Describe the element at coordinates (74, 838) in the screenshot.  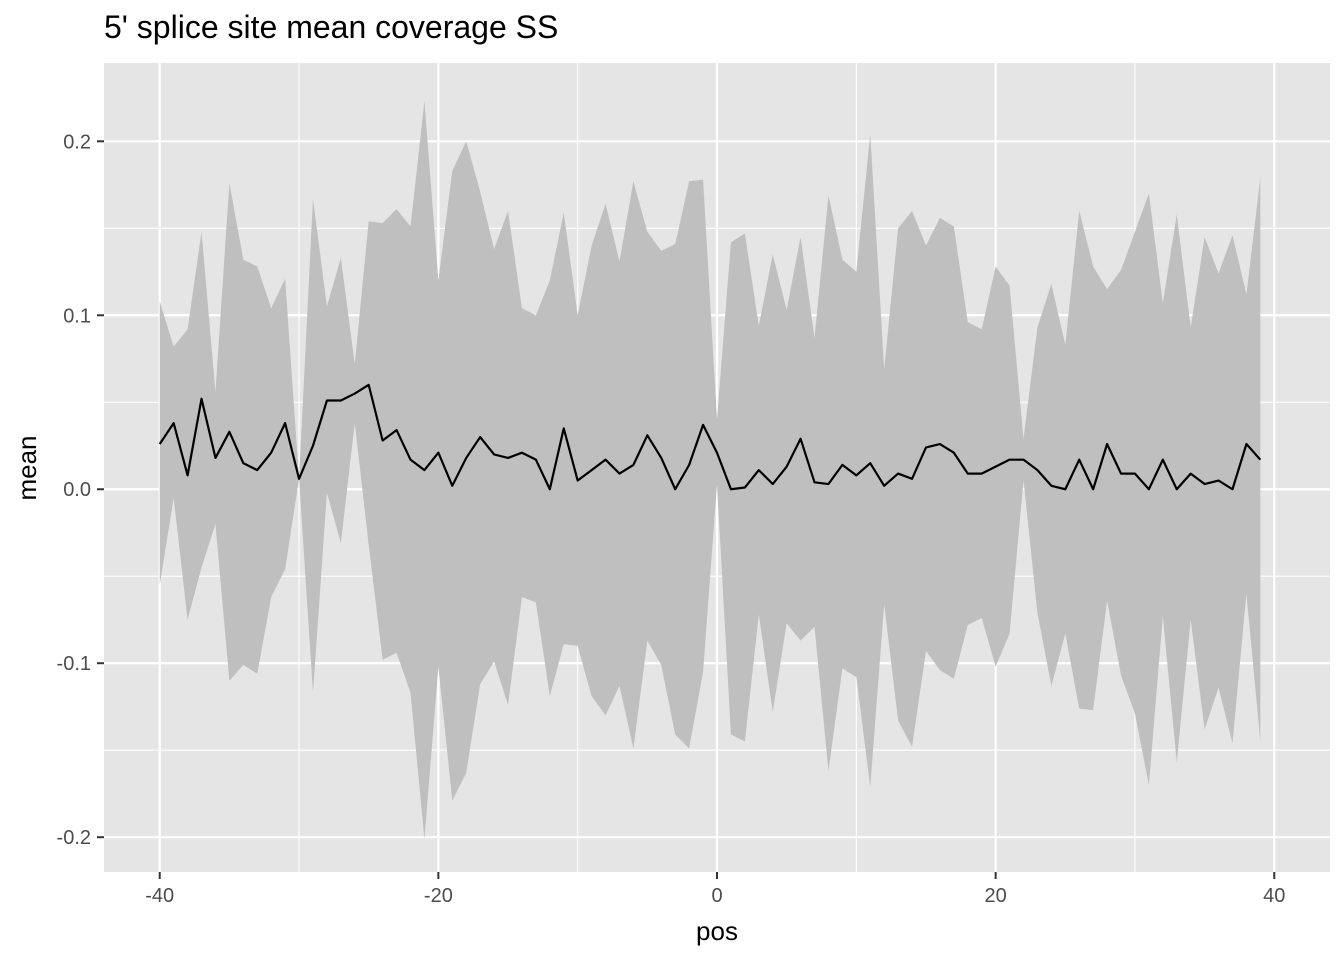
I see `y-tick-label: -0.2` at that location.